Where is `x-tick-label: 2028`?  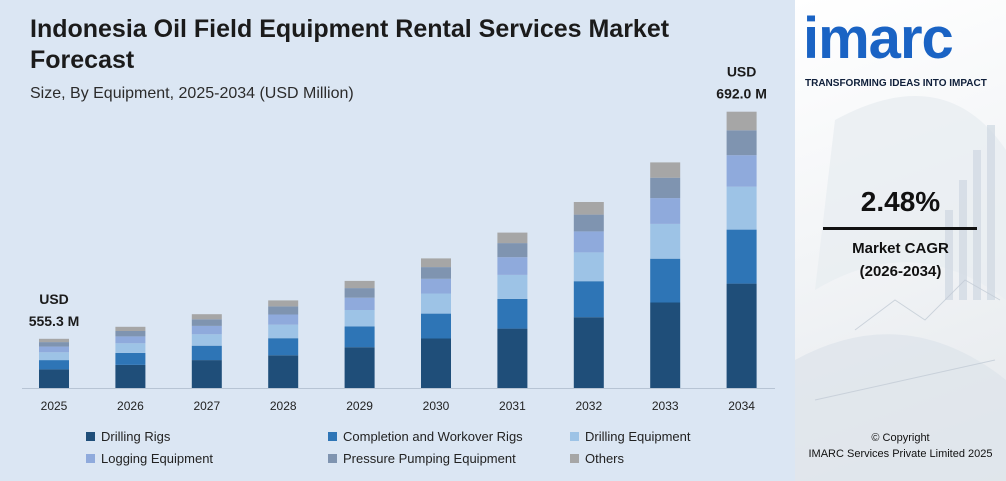 x-tick-label: 2028 is located at coordinates (283, 406).